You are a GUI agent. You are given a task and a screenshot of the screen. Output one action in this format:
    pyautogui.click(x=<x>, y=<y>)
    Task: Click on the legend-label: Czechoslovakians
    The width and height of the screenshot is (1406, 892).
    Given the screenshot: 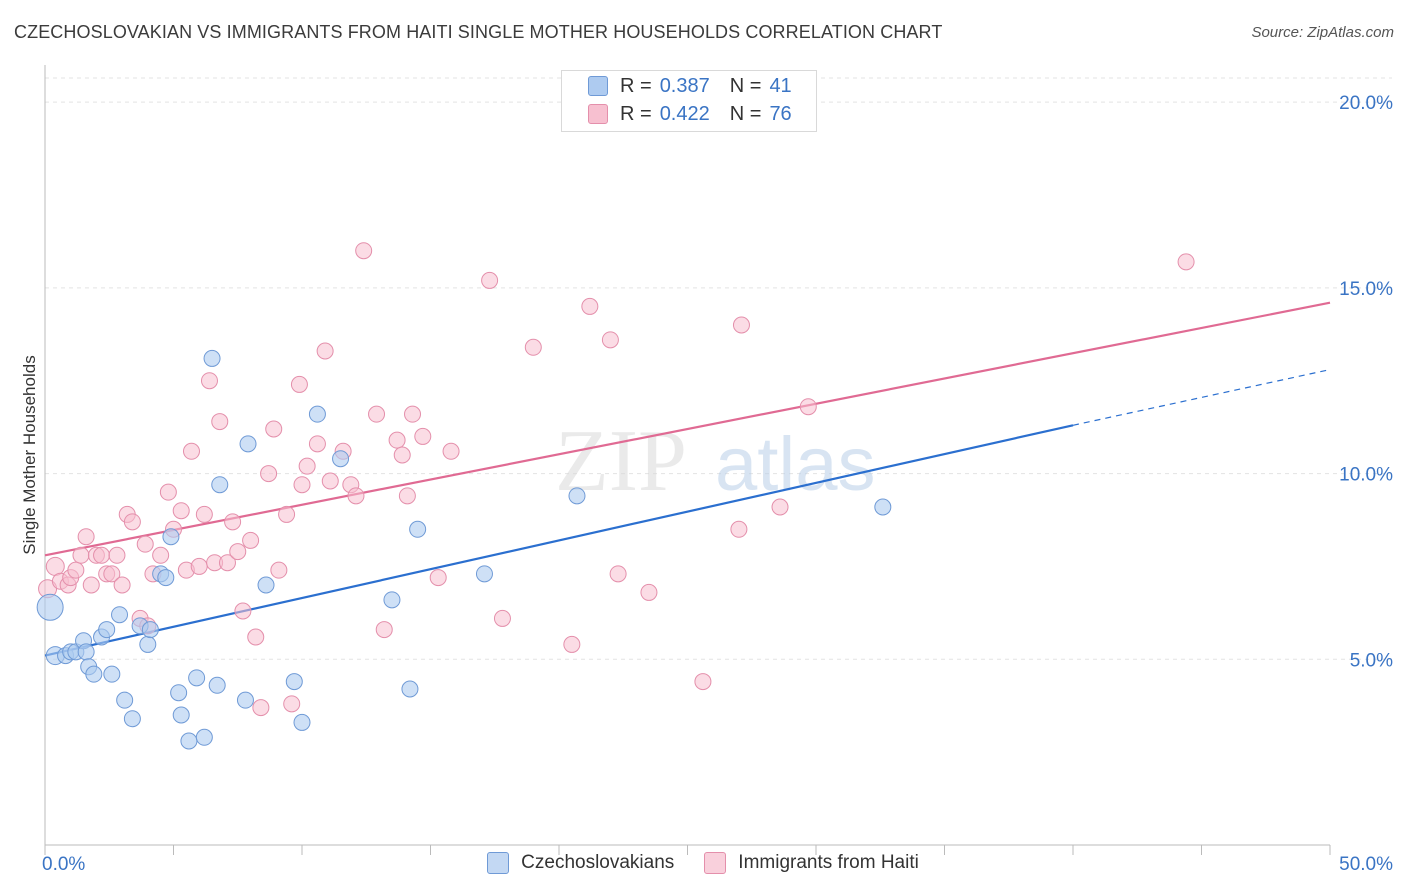 What is the action you would take?
    pyautogui.click(x=598, y=862)
    